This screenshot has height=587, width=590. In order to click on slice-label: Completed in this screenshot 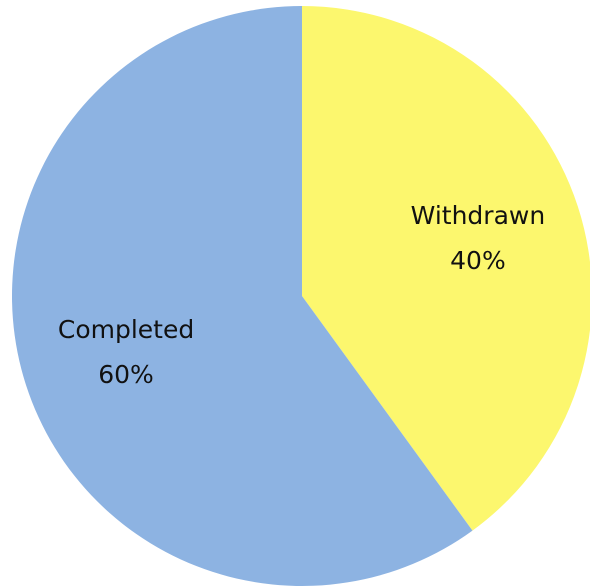, I will do `click(126, 329)`.